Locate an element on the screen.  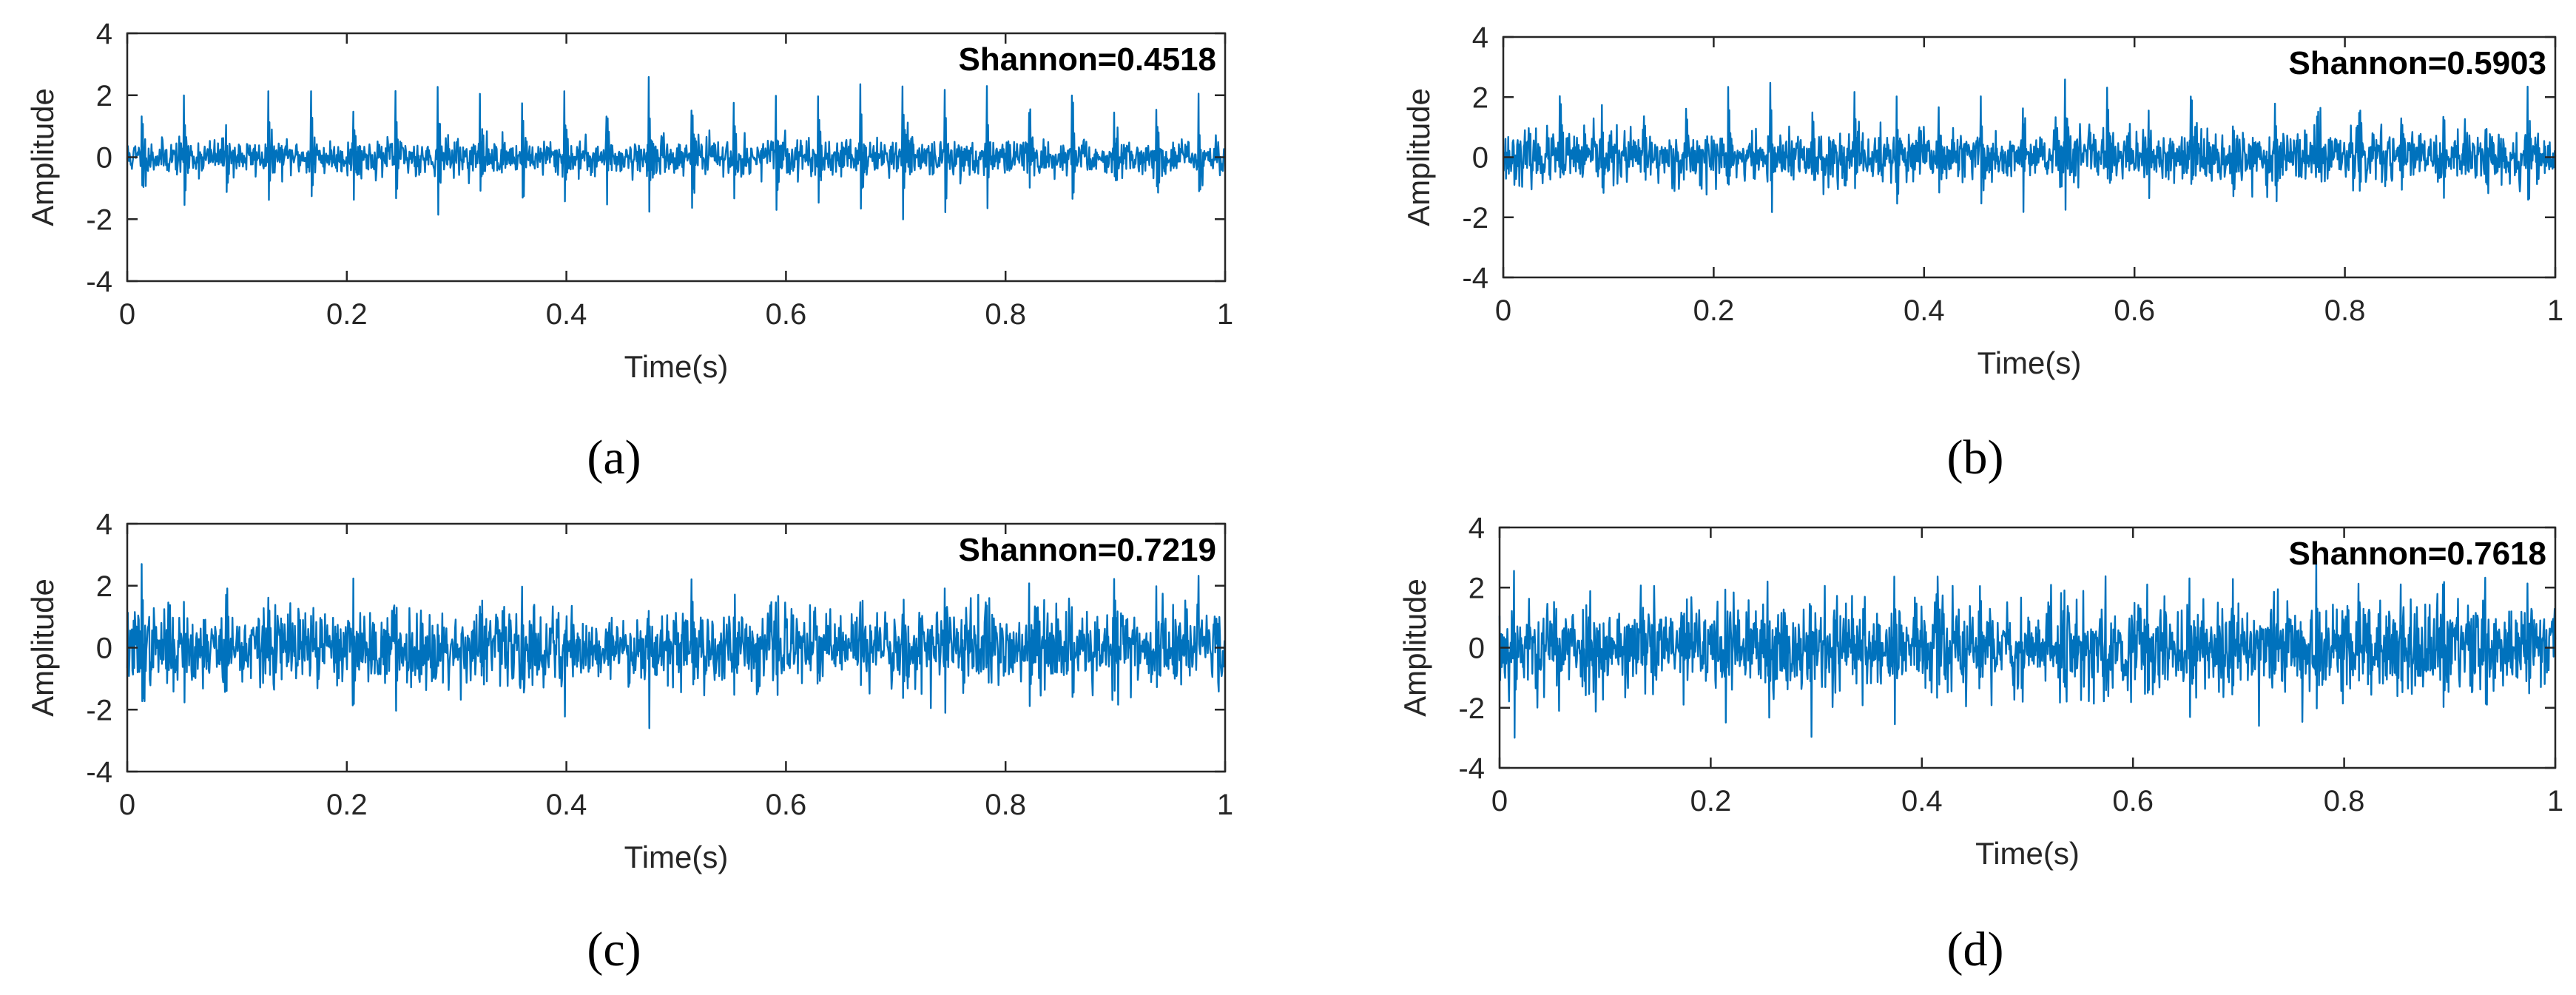
panel-label: (c) is located at coordinates (614, 950).